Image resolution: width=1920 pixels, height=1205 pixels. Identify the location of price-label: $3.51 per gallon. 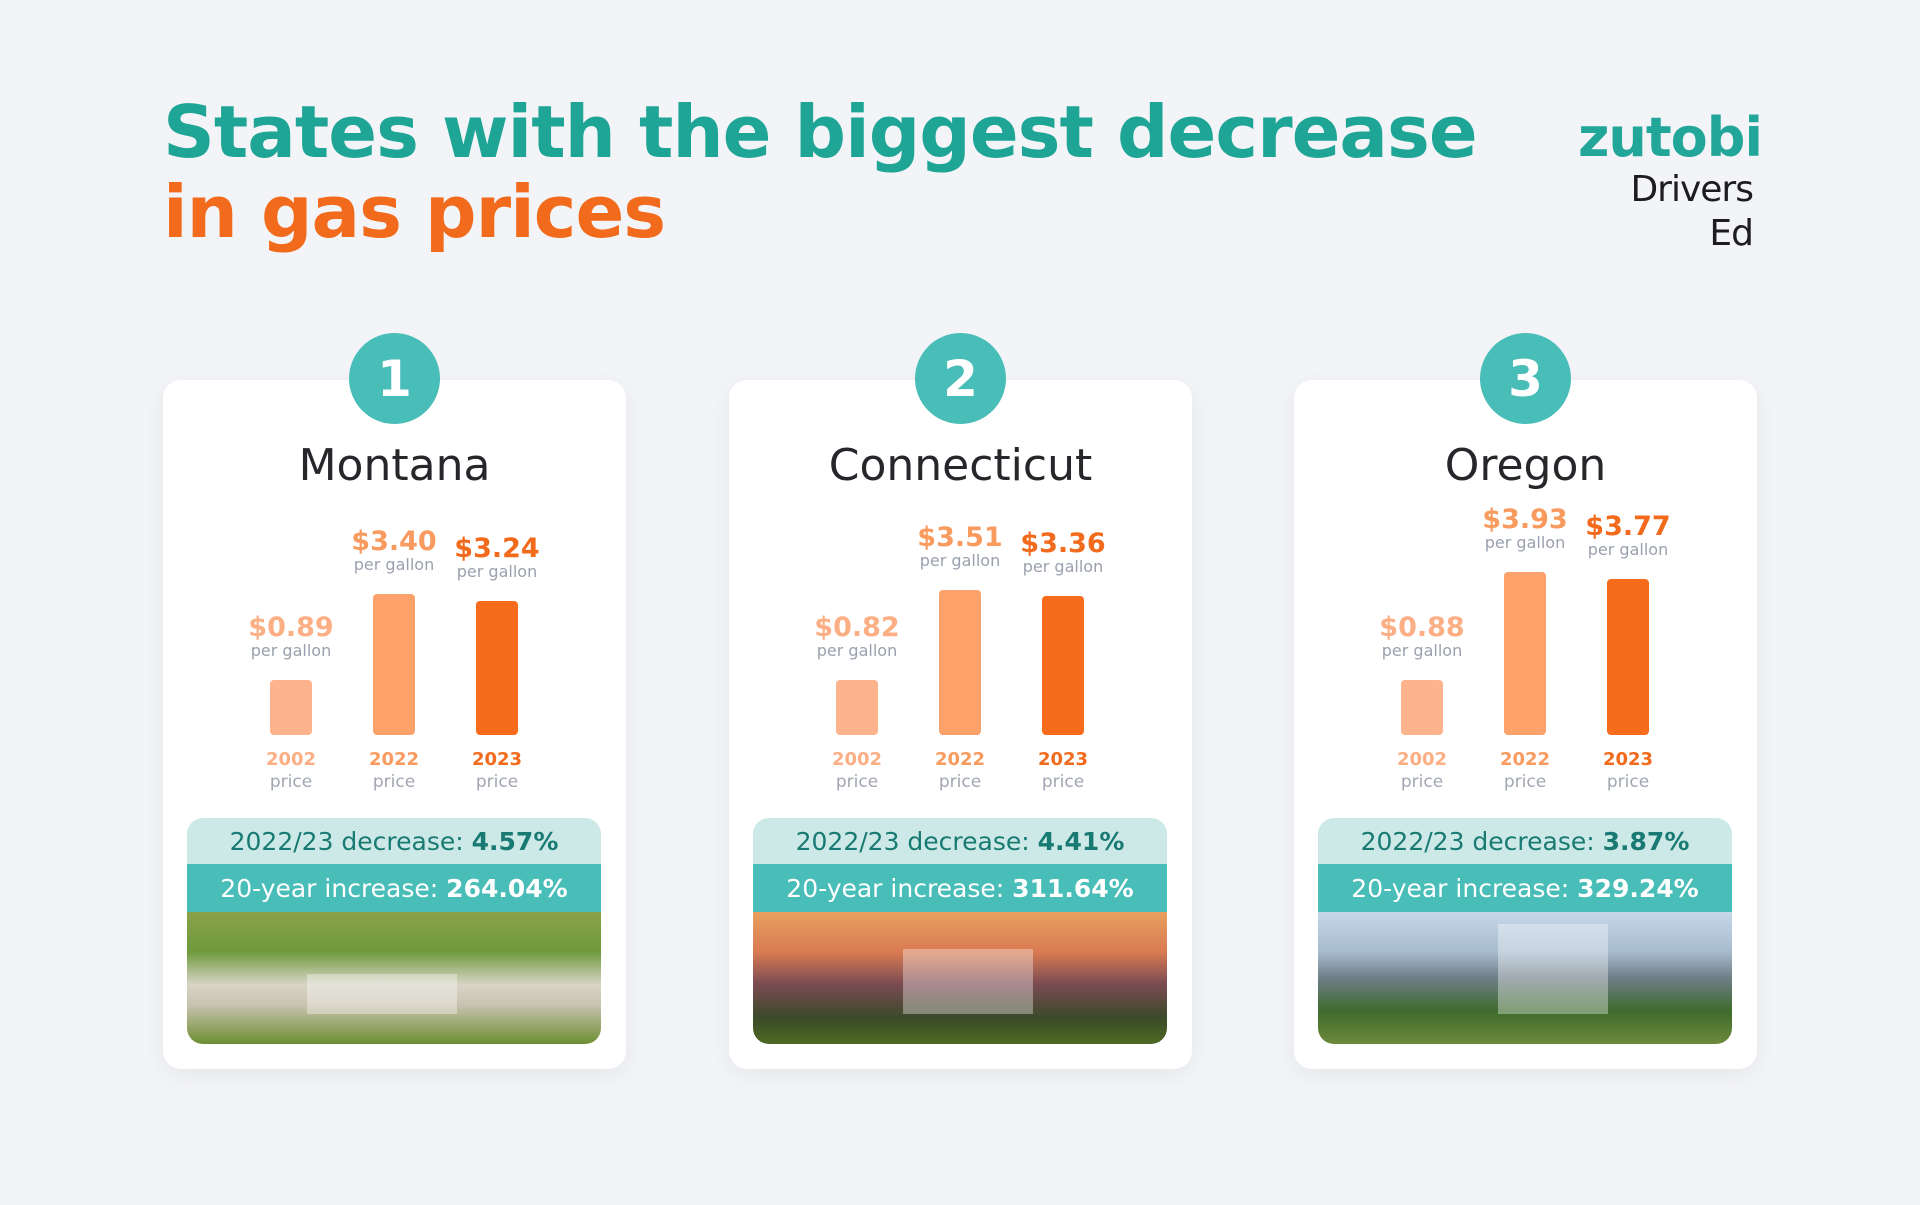
(960, 545).